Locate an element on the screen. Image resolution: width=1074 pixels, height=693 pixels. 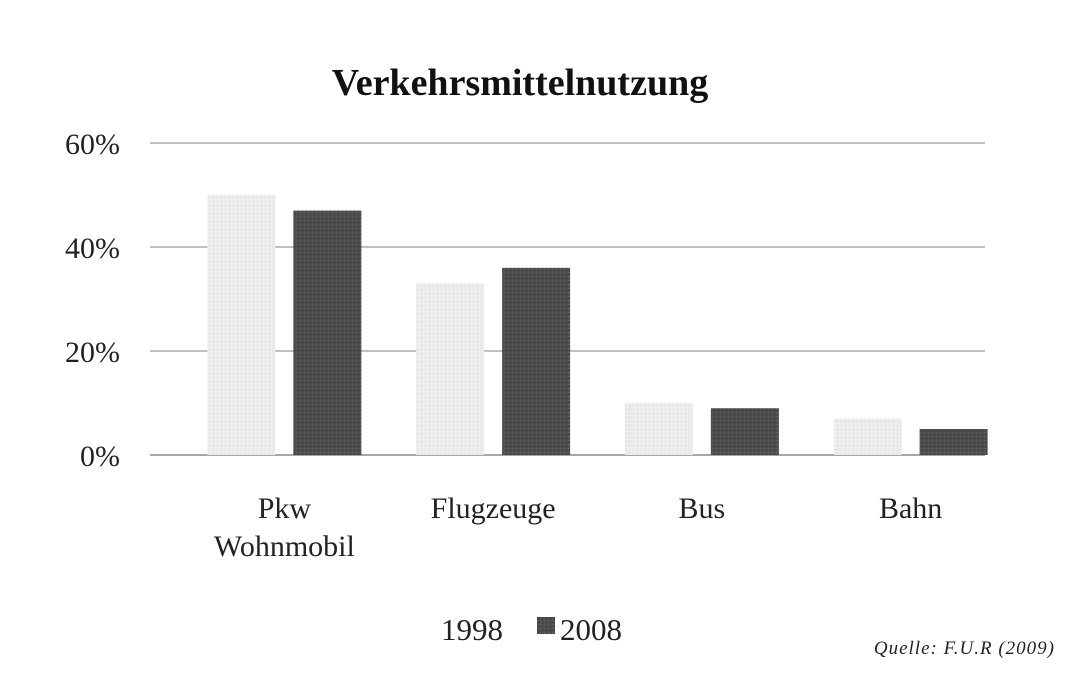
x-tick-label: Flugzeuge is located at coordinates (493, 508).